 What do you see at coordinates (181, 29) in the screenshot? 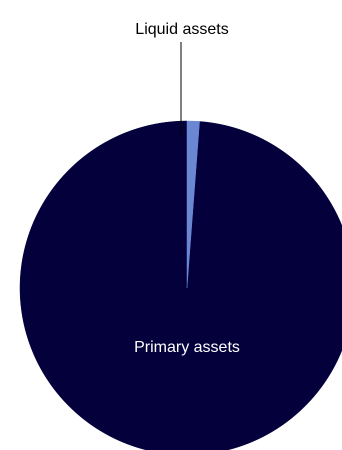
I see `liquid-assets-label: Liquid assets` at bounding box center [181, 29].